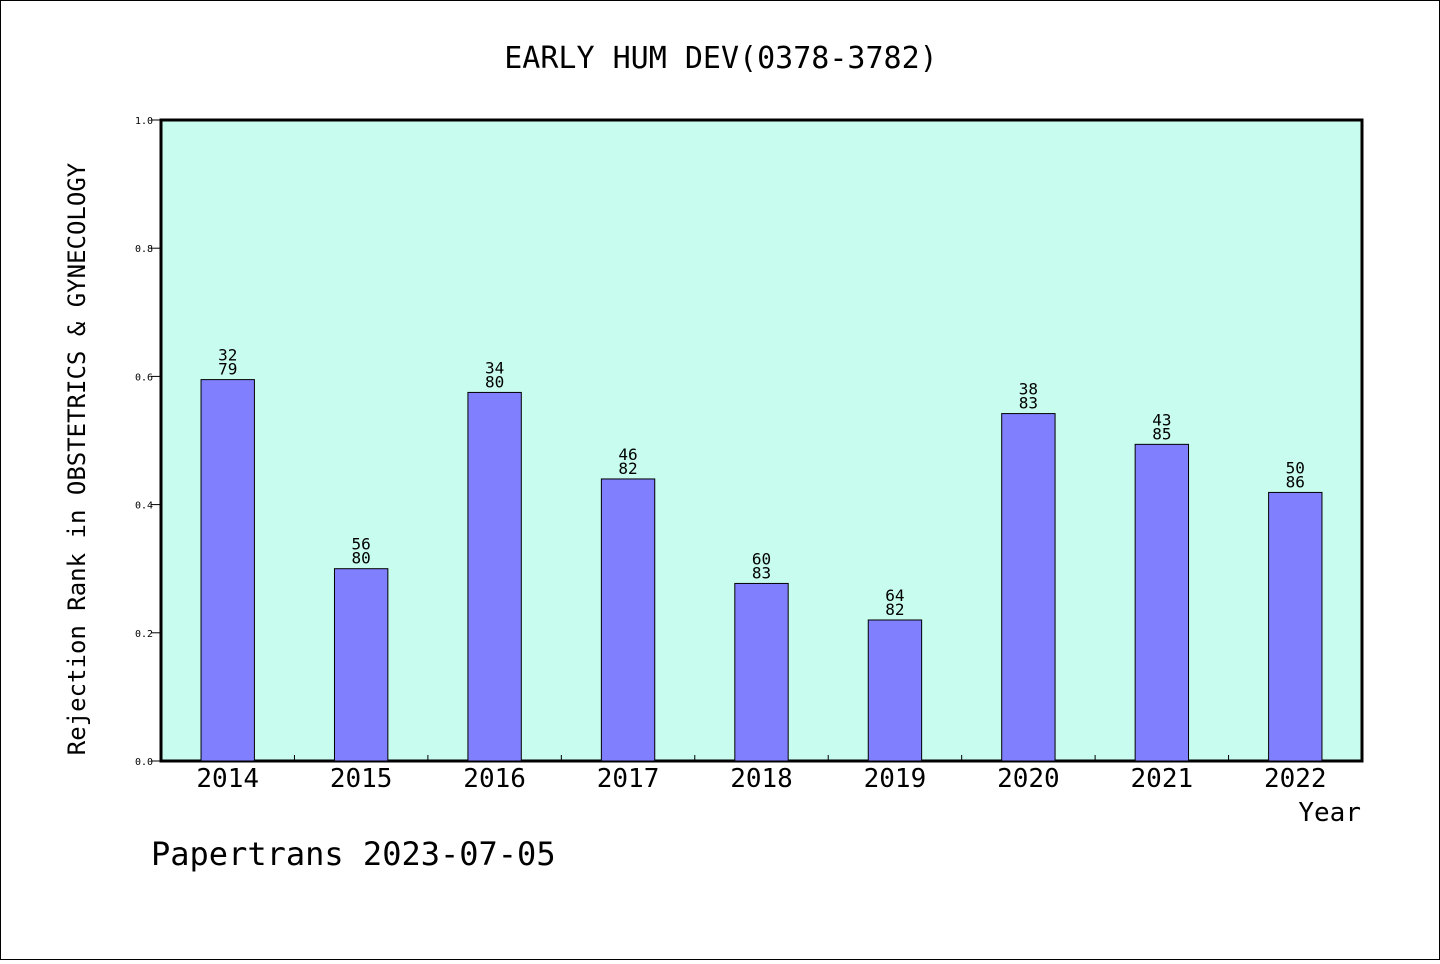  Describe the element at coordinates (144, 506) in the screenshot. I see `y-tick-label: 0.4` at that location.